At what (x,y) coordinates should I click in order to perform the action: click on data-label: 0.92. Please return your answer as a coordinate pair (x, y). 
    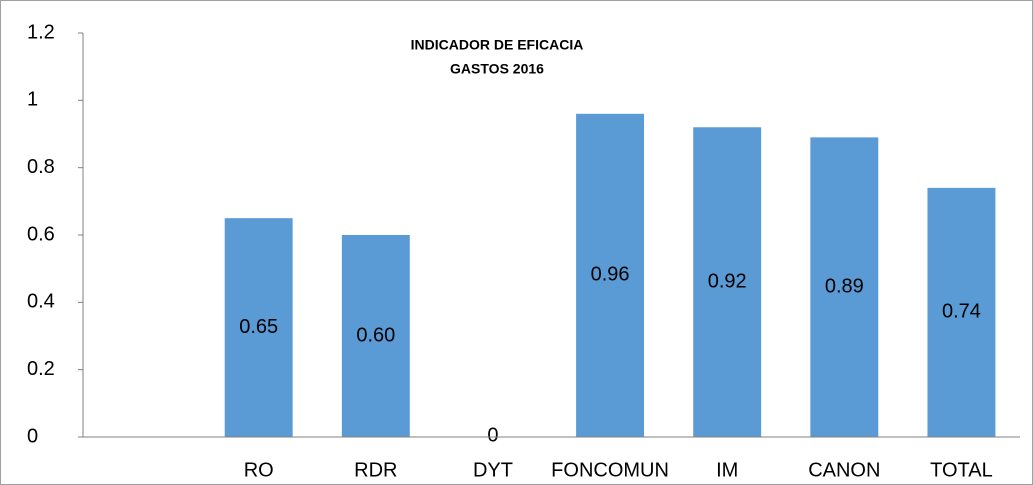
    Looking at the image, I should click on (727, 281).